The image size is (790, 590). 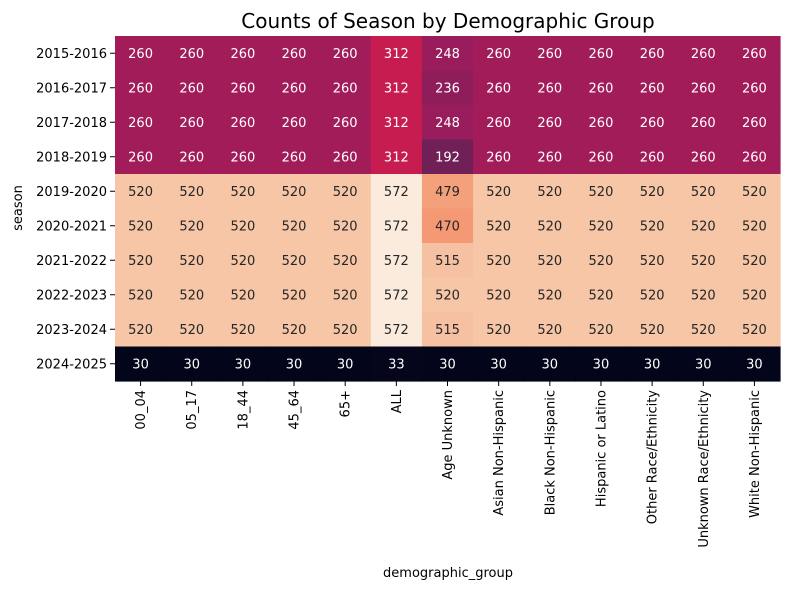 What do you see at coordinates (550, 452) in the screenshot?
I see `x-tick-label: Black Non-Hispanic` at bounding box center [550, 452].